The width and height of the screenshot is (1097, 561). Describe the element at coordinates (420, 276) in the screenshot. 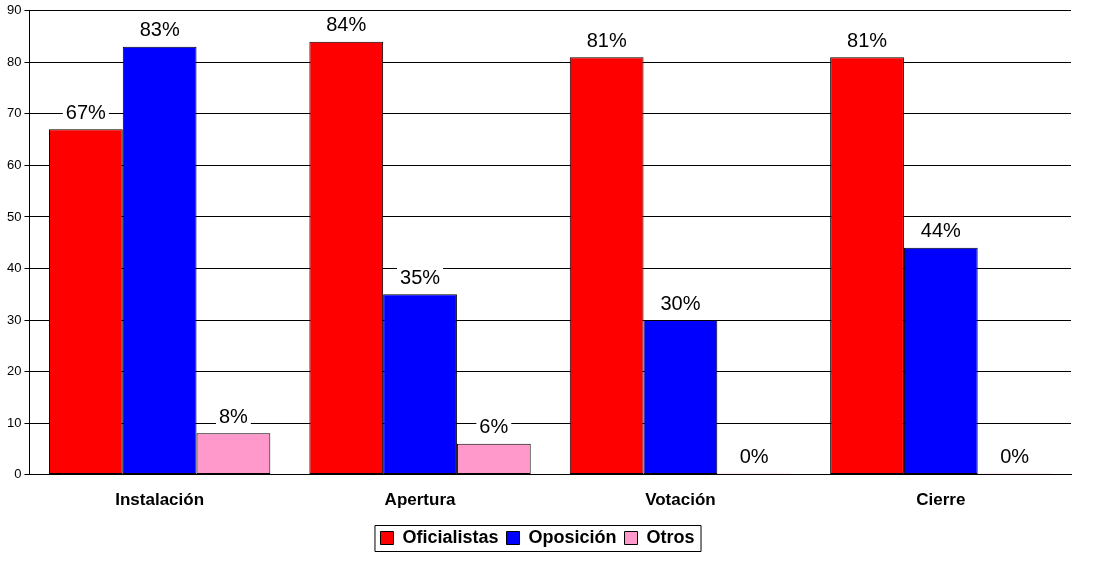

I see `data-label: 35%` at that location.